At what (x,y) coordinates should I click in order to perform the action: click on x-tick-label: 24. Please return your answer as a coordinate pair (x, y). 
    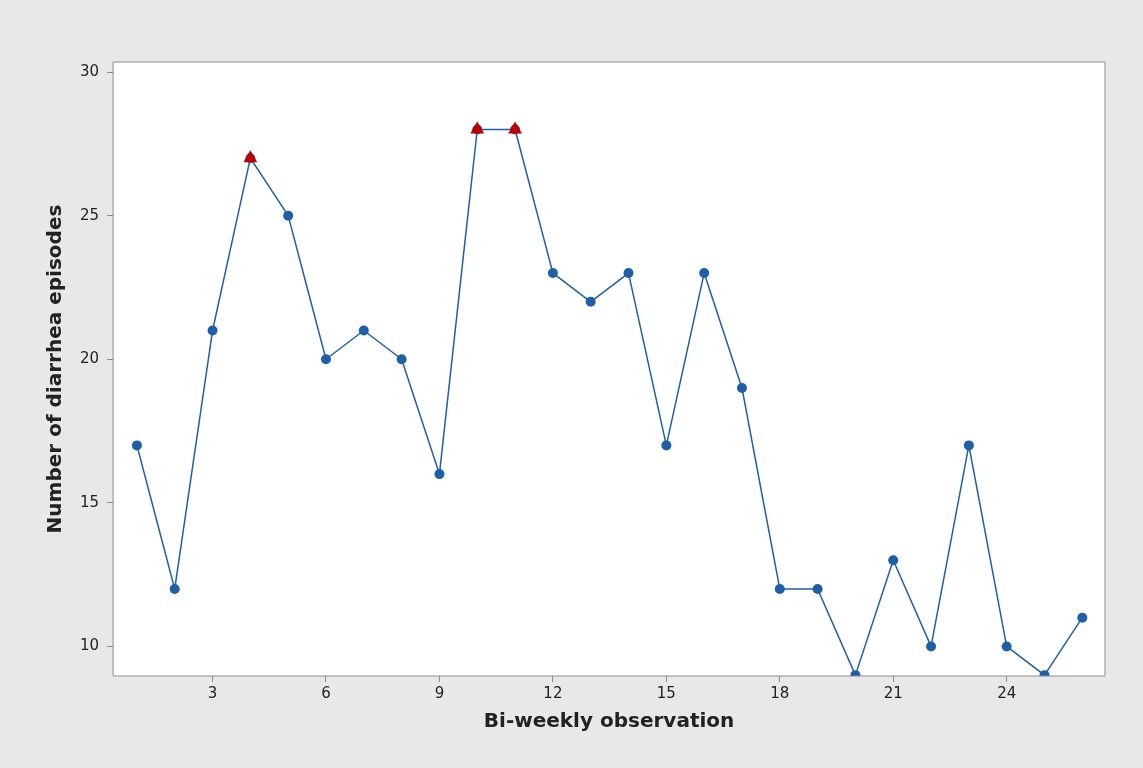
    Looking at the image, I should click on (1007, 692).